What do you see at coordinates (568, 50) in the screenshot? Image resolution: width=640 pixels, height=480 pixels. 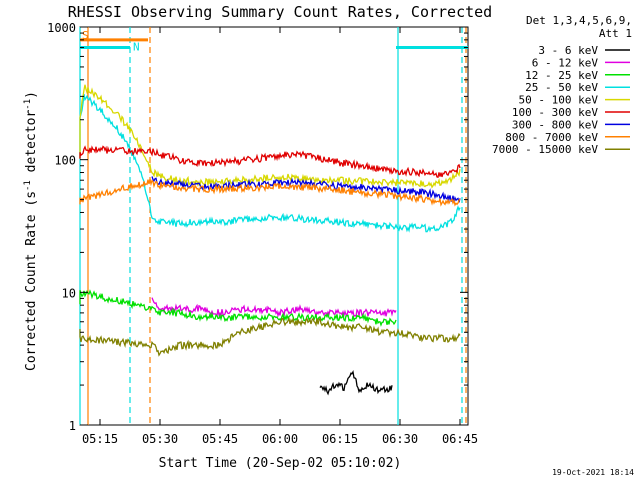 I see `legend-label: 3 - 6 keV` at bounding box center [568, 50].